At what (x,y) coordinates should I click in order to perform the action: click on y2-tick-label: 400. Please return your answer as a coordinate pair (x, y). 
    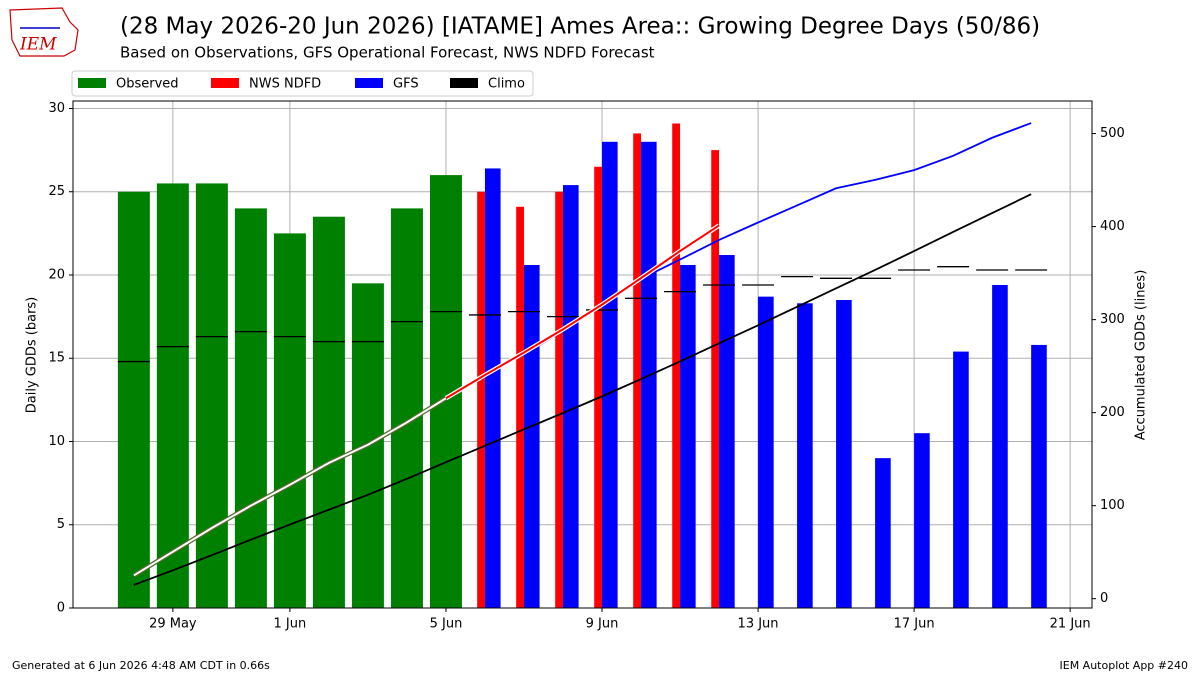
    Looking at the image, I should click on (1112, 226).